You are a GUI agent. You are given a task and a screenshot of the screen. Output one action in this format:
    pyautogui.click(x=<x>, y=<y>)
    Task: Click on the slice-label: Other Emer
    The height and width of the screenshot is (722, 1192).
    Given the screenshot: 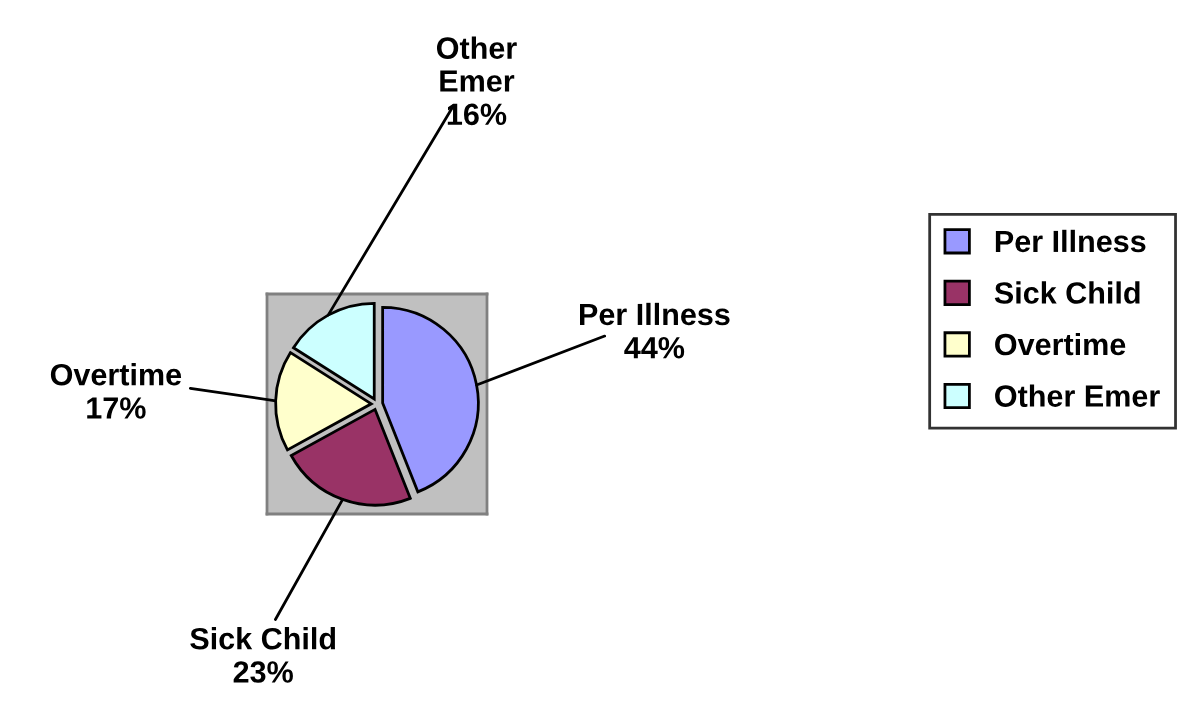 What is the action you would take?
    pyautogui.click(x=476, y=64)
    